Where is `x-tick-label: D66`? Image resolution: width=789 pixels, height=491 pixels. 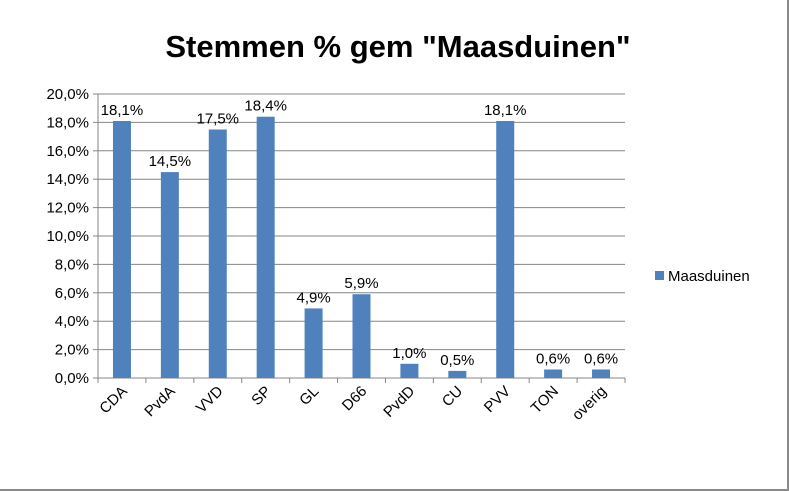
x-tick-label: D66 is located at coordinates (354, 398).